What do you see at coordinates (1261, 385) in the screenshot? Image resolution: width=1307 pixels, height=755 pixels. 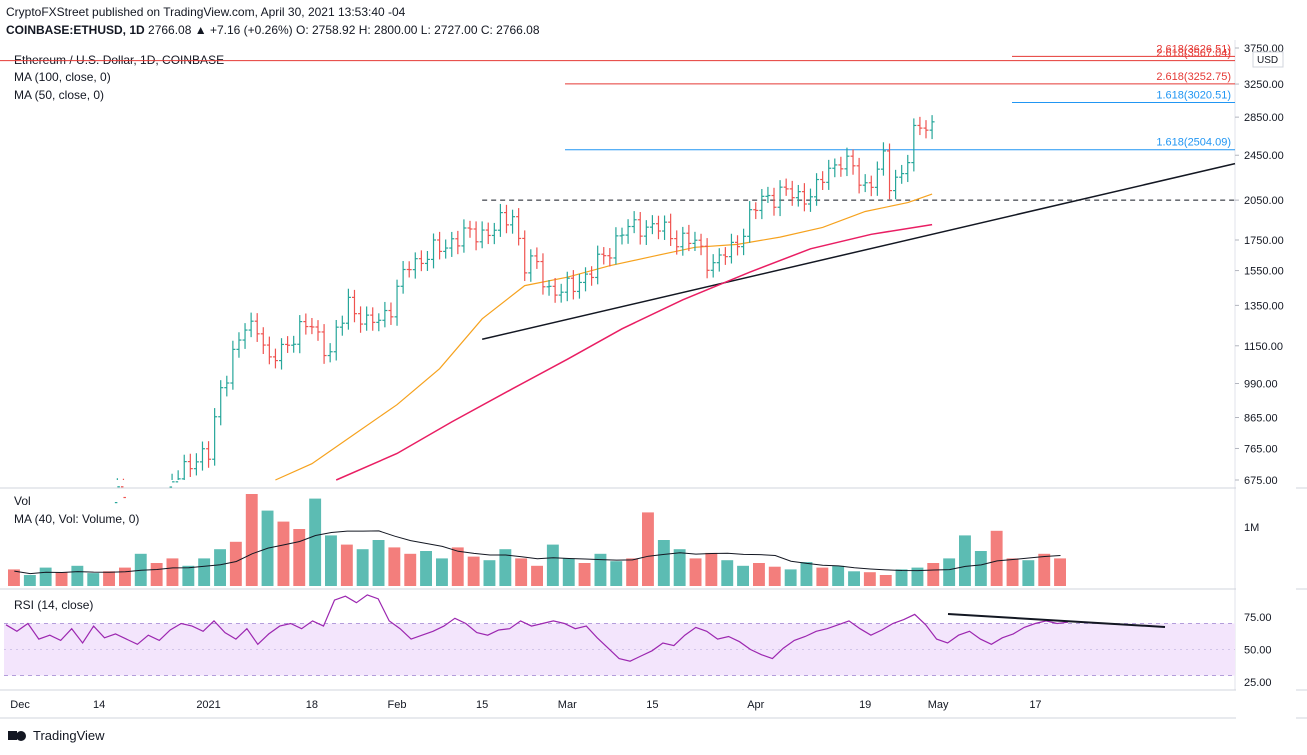 I see `price-tick-label: 990.00` at bounding box center [1261, 385].